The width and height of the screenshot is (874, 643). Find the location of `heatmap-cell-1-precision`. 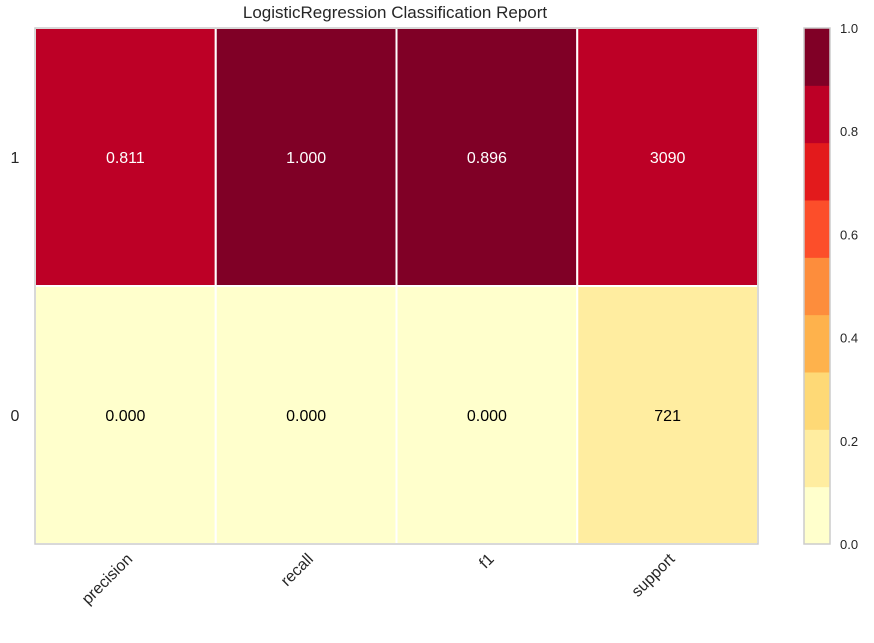

heatmap-cell-1-precision is located at coordinates (125, 157).